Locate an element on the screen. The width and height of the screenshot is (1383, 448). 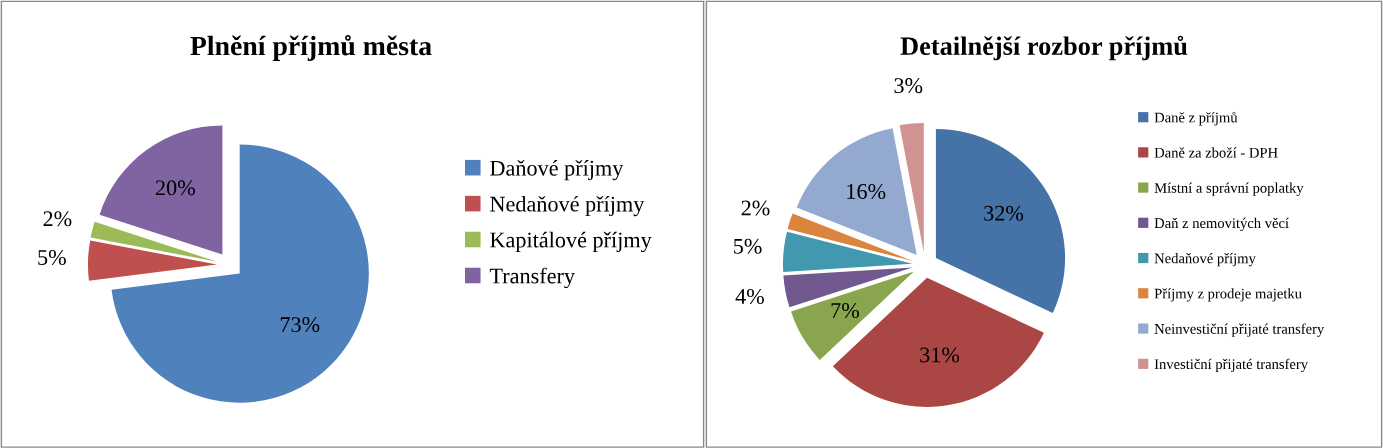
chart-title: Detailnější rozbor příjmů is located at coordinates (1044, 48).